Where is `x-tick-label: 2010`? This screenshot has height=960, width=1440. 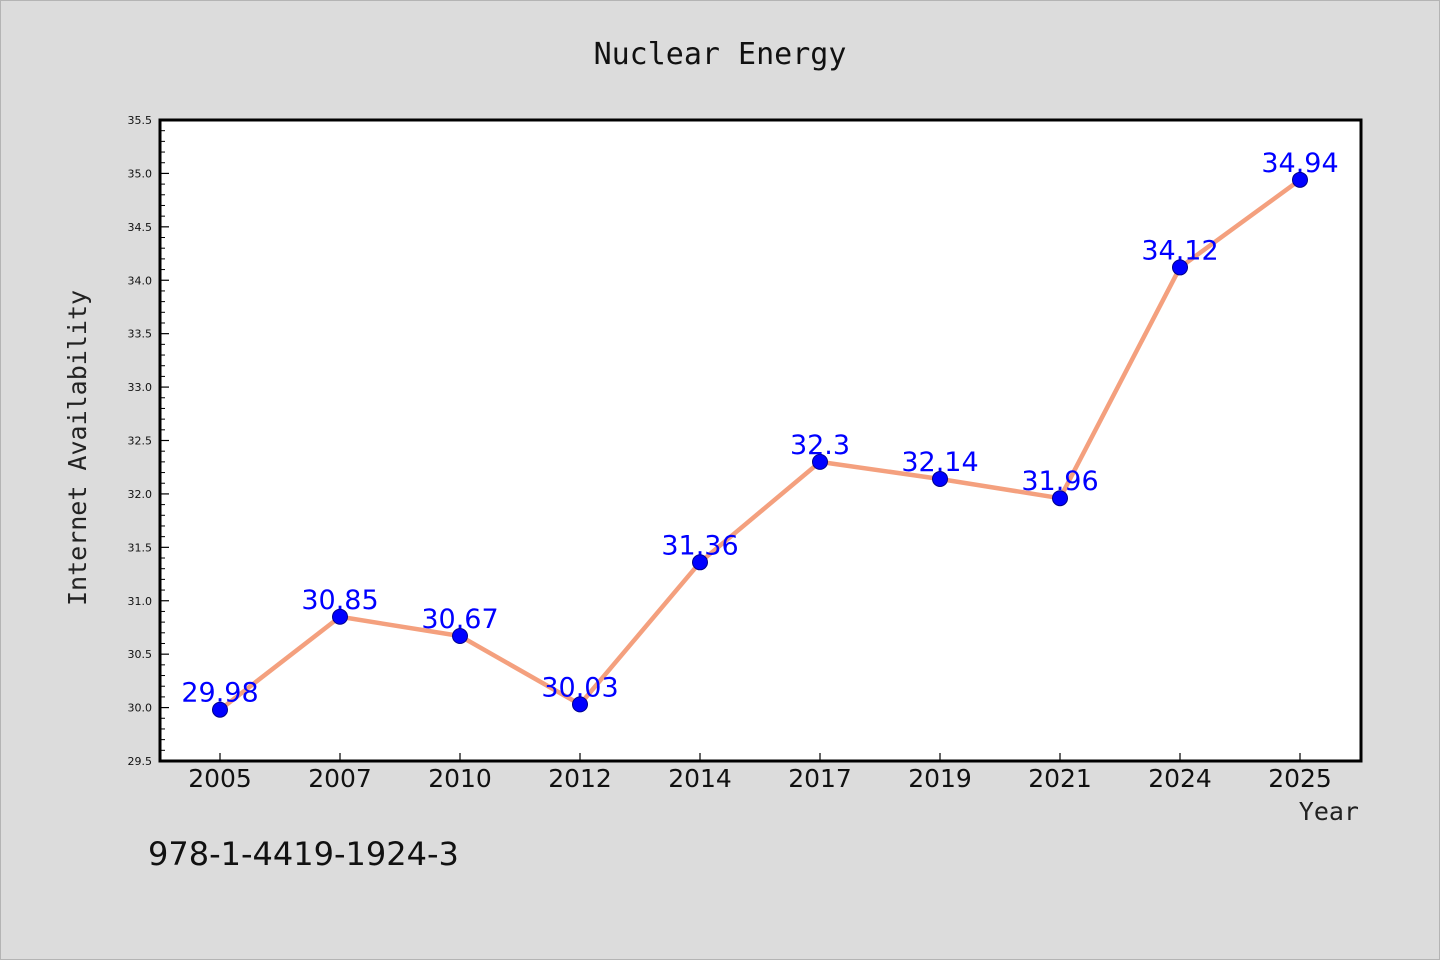
x-tick-label: 2010 is located at coordinates (460, 778).